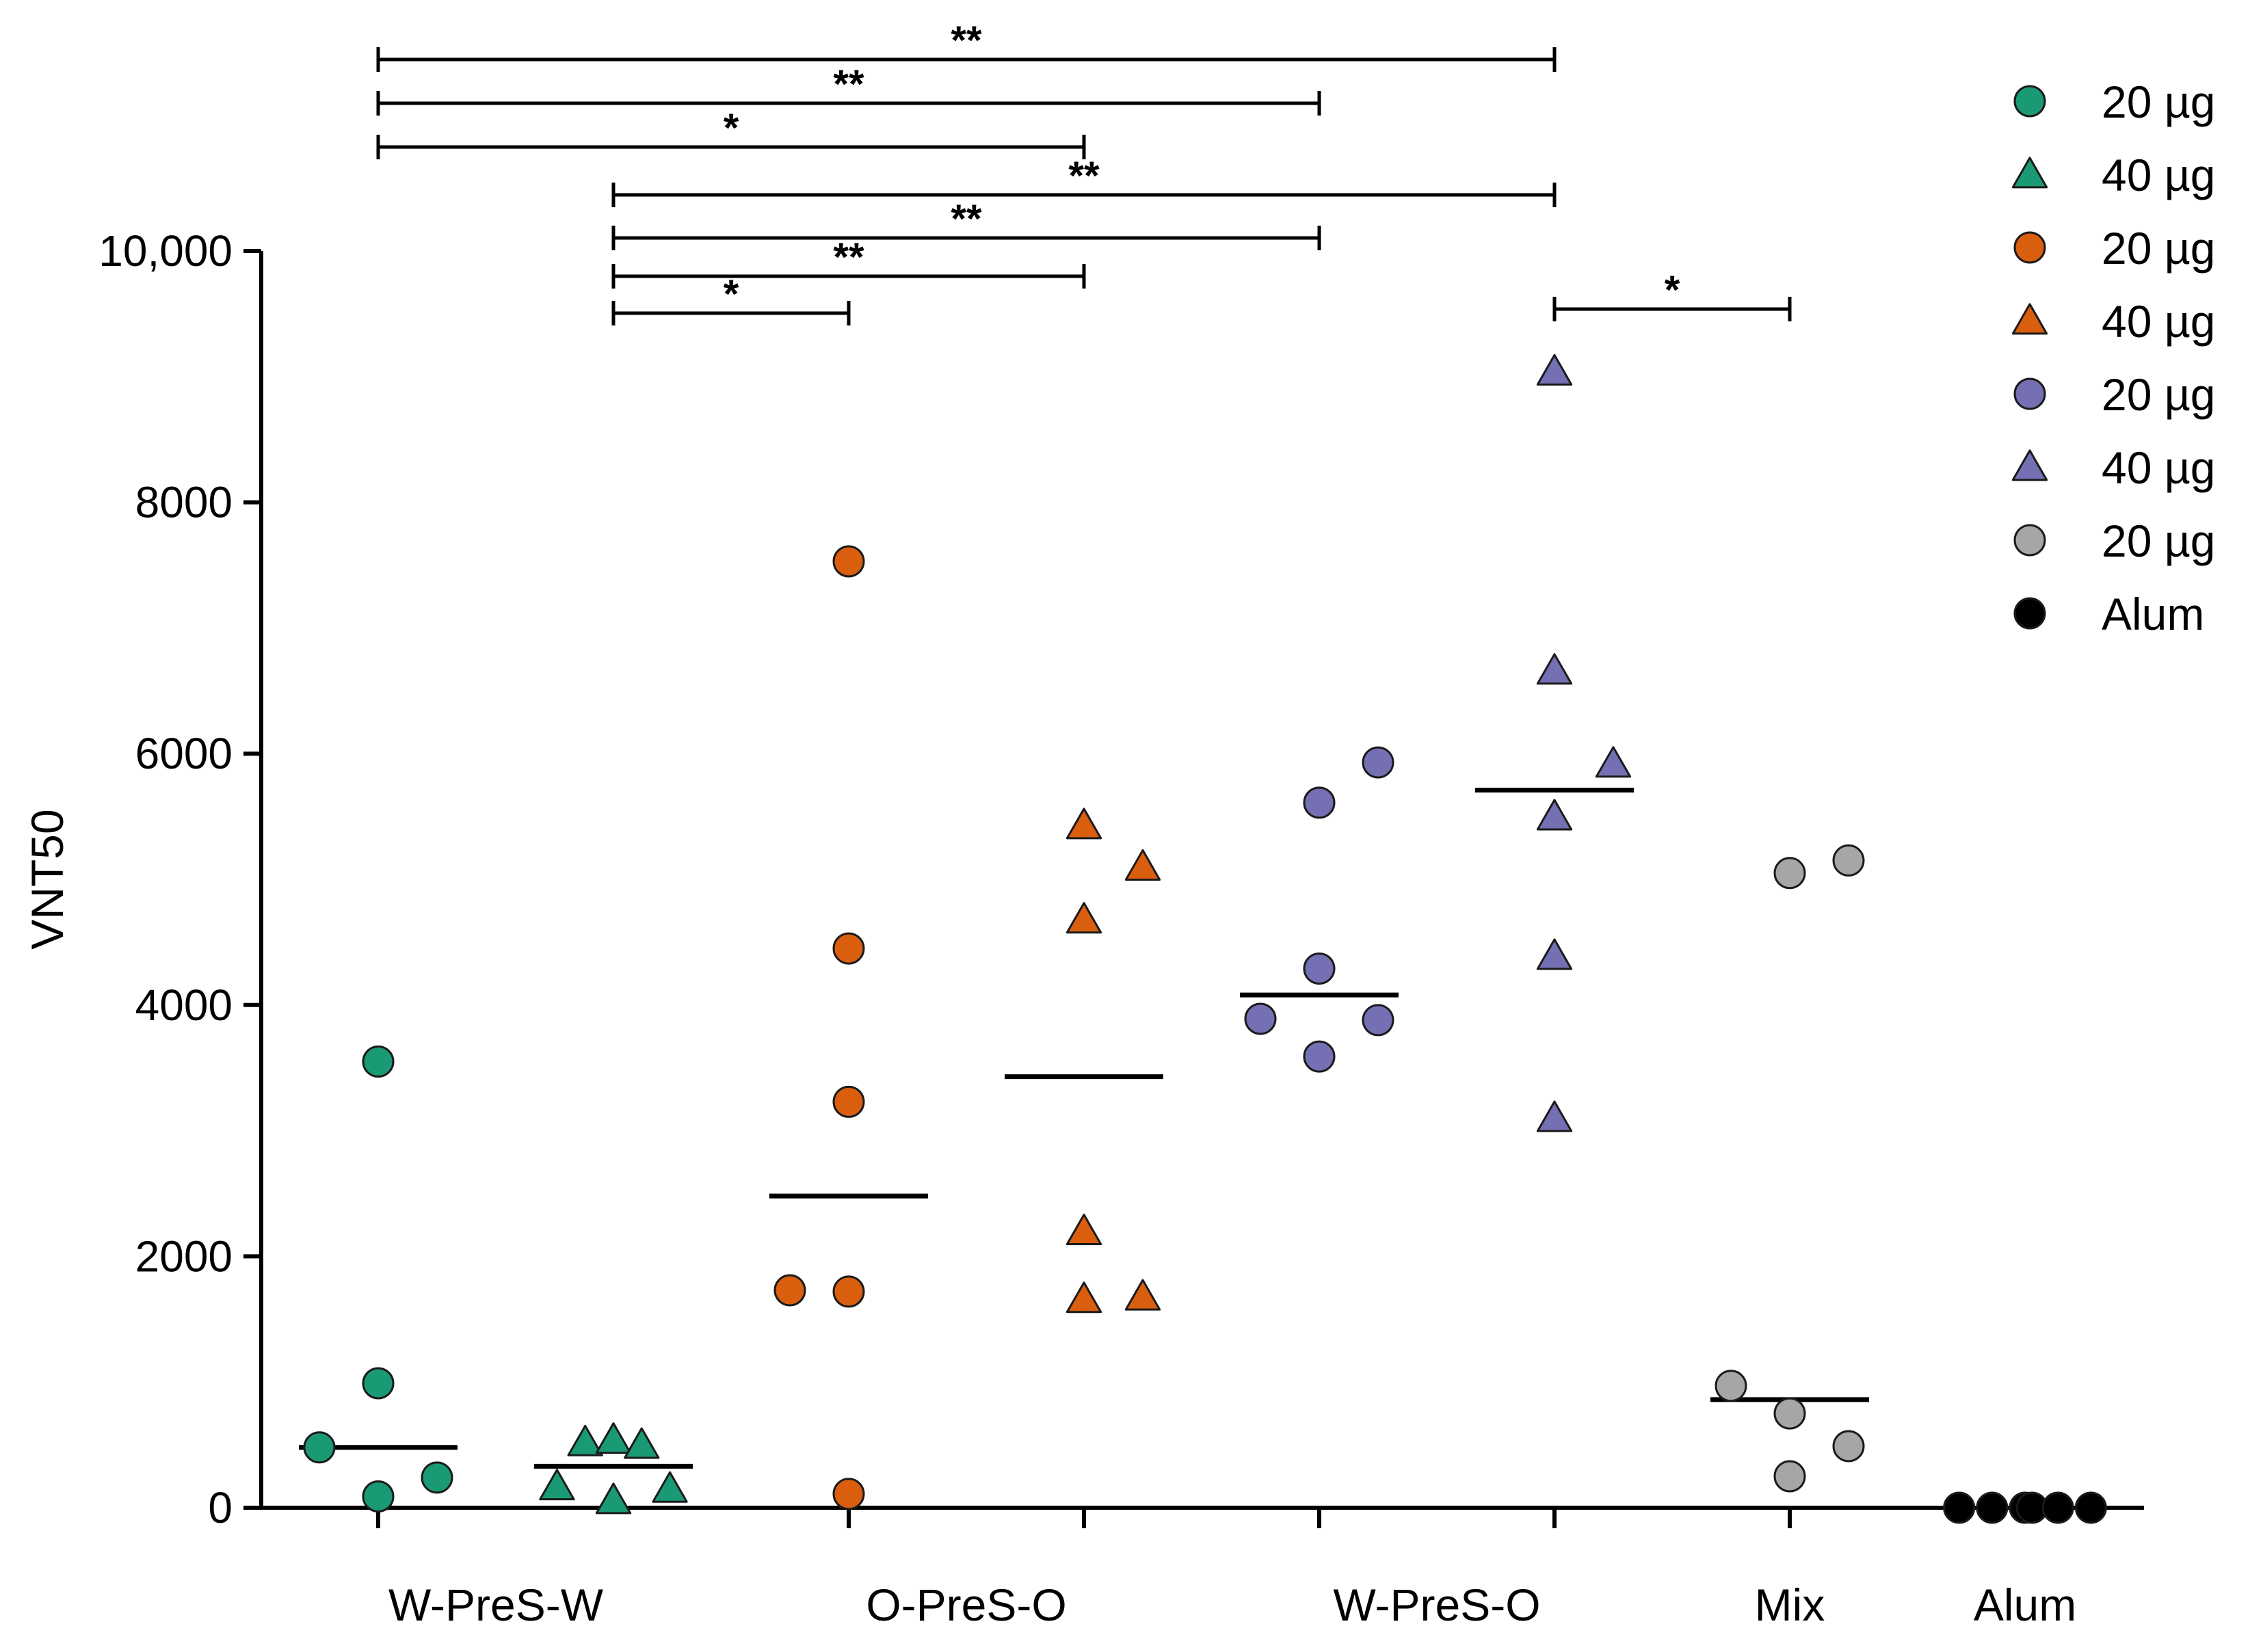  What do you see at coordinates (184, 753) in the screenshot?
I see `y-tick-label: 6000` at bounding box center [184, 753].